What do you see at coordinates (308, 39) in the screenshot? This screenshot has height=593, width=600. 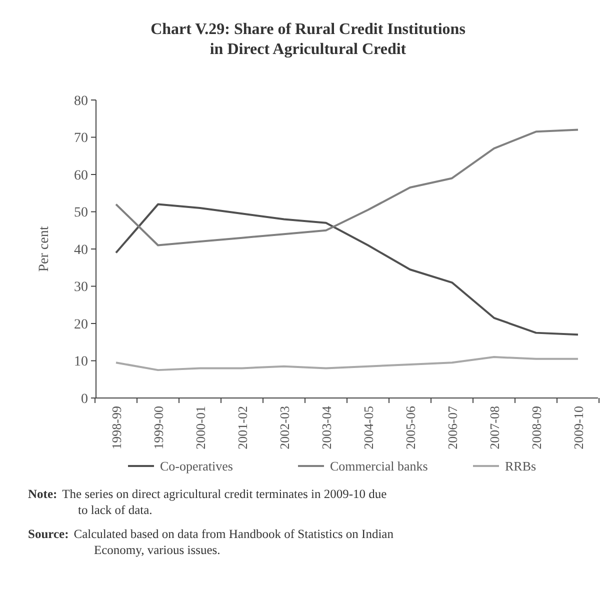 I see `chart-title: Chart V.29: Share of Rural Credit Institutions in Direct Agricultural Credit` at bounding box center [308, 39].